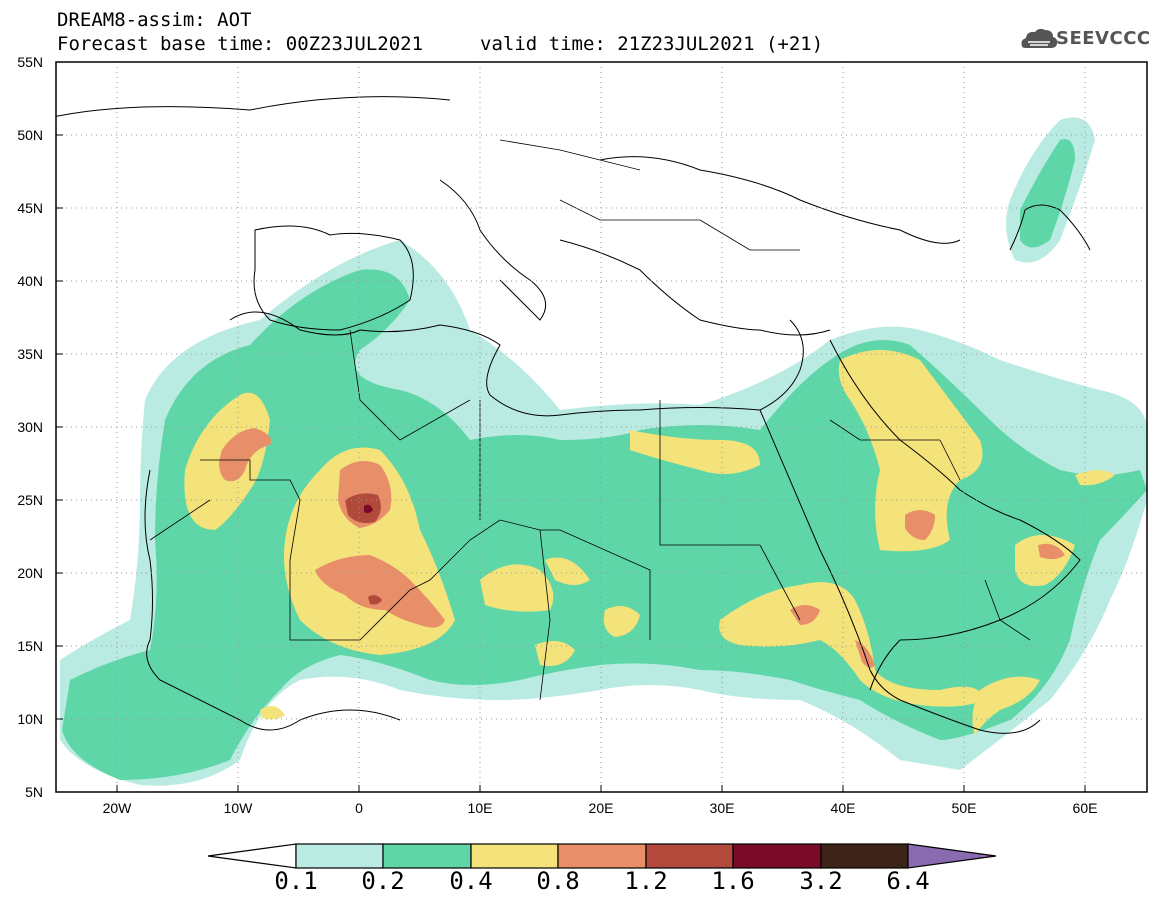 This screenshot has height=905, width=1165. What do you see at coordinates (296, 881) in the screenshot?
I see `colorbar-label: 0.1` at bounding box center [296, 881].